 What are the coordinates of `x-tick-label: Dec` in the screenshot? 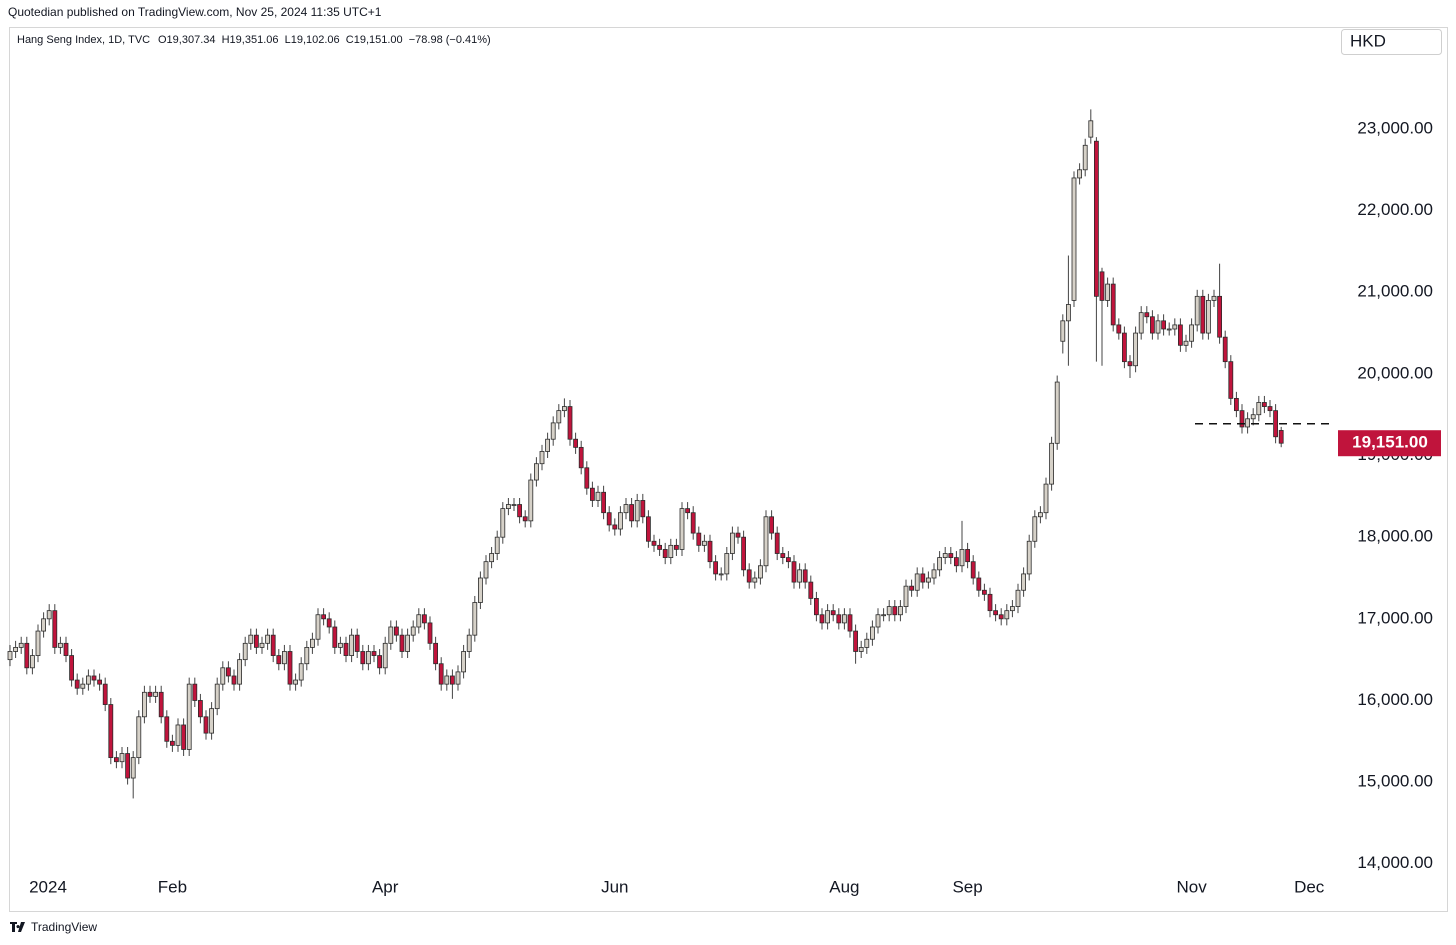 It's located at (1309, 886).